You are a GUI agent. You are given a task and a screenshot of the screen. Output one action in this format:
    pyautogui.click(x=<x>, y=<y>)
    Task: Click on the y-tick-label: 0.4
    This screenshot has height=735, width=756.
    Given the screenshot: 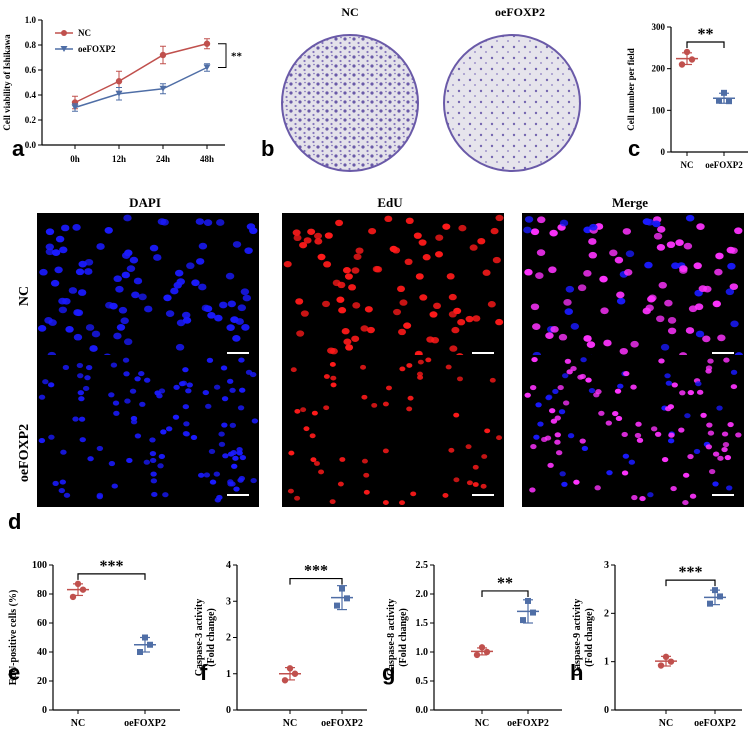 What is the action you would take?
    pyautogui.click(x=31, y=95)
    